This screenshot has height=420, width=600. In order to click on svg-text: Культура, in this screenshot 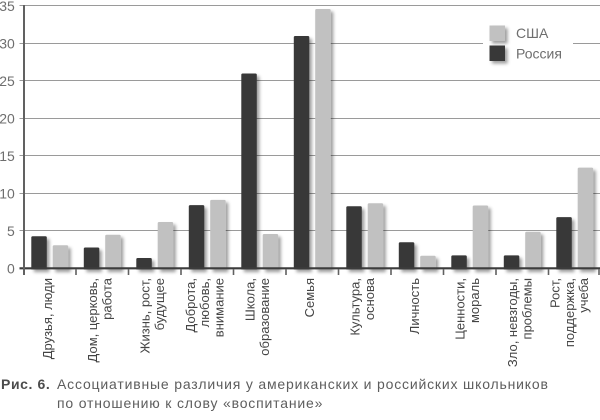, I will do `click(355, 307)`.